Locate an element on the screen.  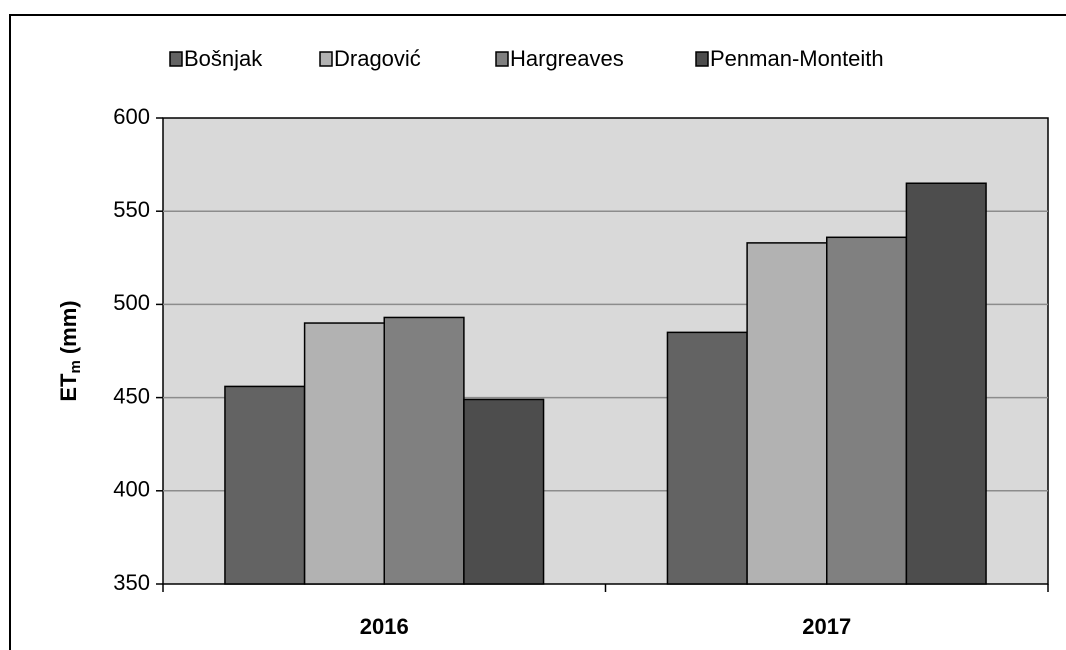
y-label-sub: m is located at coordinates (75, 366).